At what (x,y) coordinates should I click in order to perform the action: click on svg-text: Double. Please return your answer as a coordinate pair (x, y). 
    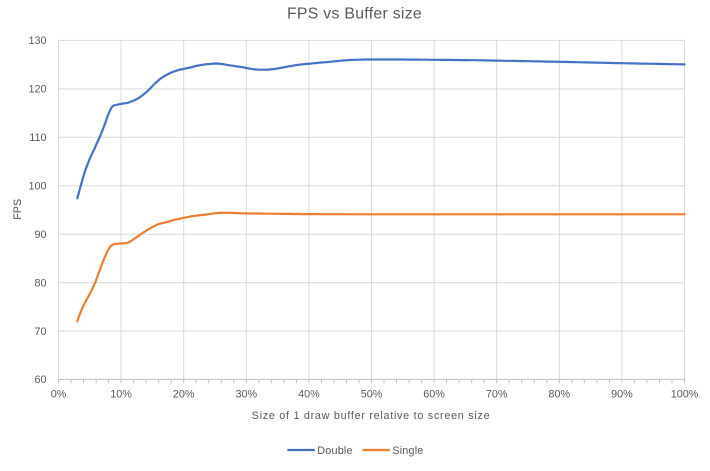
    Looking at the image, I should click on (334, 451).